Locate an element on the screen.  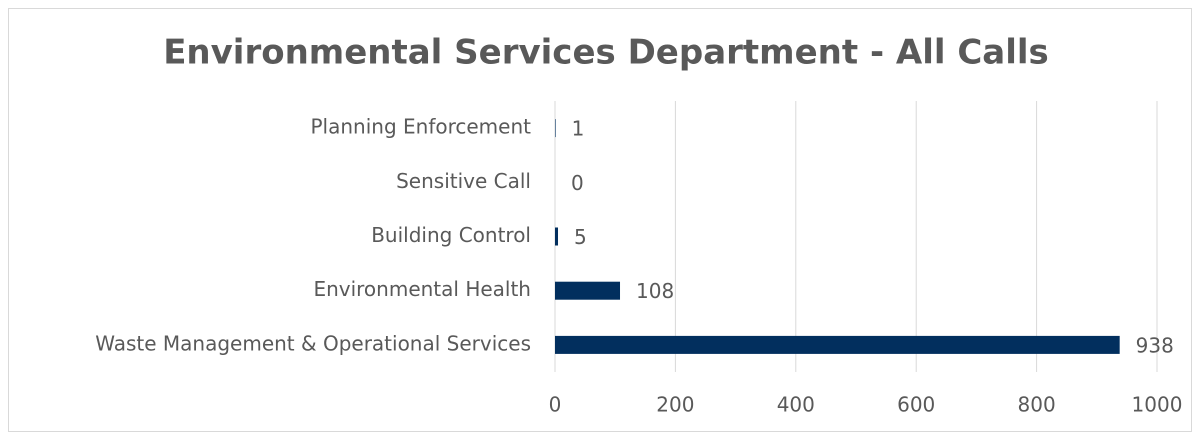
data-label: 0 is located at coordinates (577, 183).